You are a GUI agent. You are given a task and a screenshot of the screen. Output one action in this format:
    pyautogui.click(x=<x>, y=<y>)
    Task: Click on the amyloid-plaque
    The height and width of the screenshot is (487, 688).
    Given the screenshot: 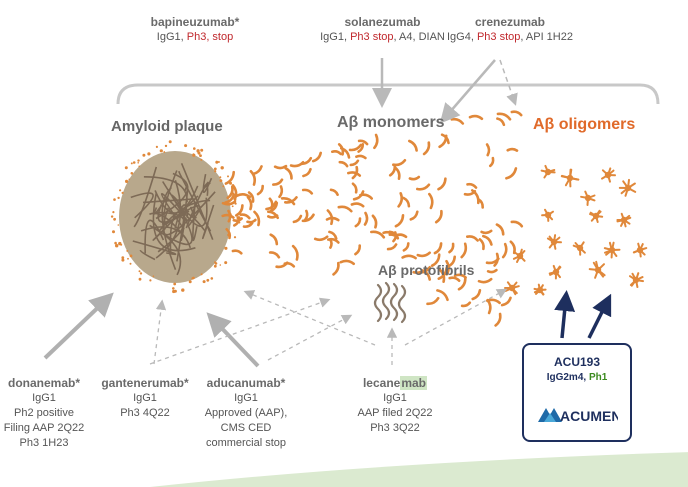 What is the action you would take?
    pyautogui.click(x=175, y=217)
    